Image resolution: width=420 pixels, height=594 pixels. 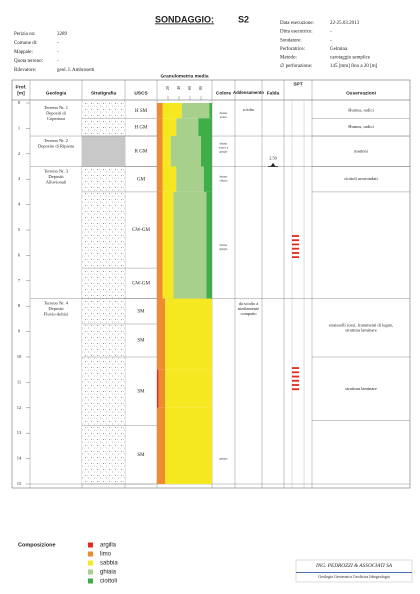 I want to click on geology-label: Terreno Nr. 2, so click(x=56, y=140).